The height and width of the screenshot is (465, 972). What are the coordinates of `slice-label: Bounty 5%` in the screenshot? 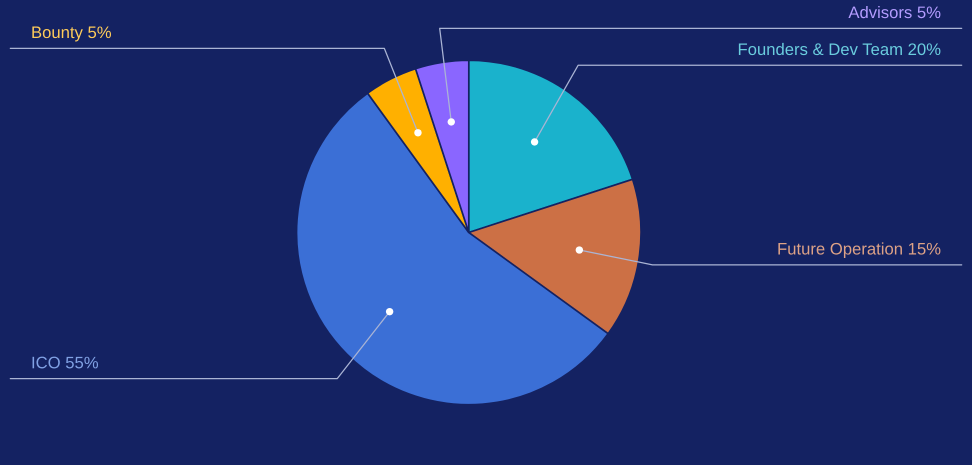 It's located at (72, 34).